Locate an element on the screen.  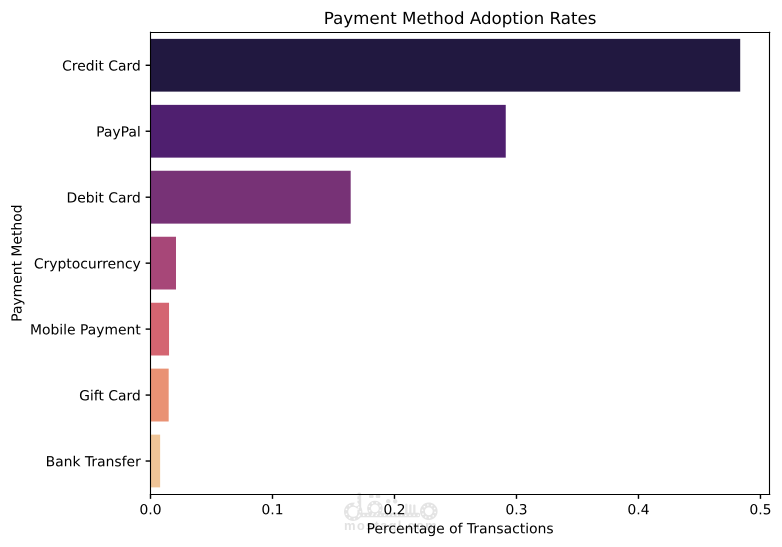
svg-text: mostaql.com is located at coordinates (391, 525).